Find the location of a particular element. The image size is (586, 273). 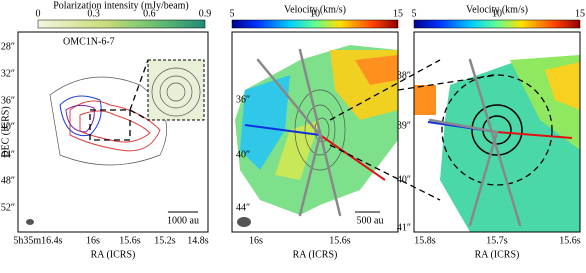

colorbar-tick-label: 0.6 is located at coordinates (149, 13).